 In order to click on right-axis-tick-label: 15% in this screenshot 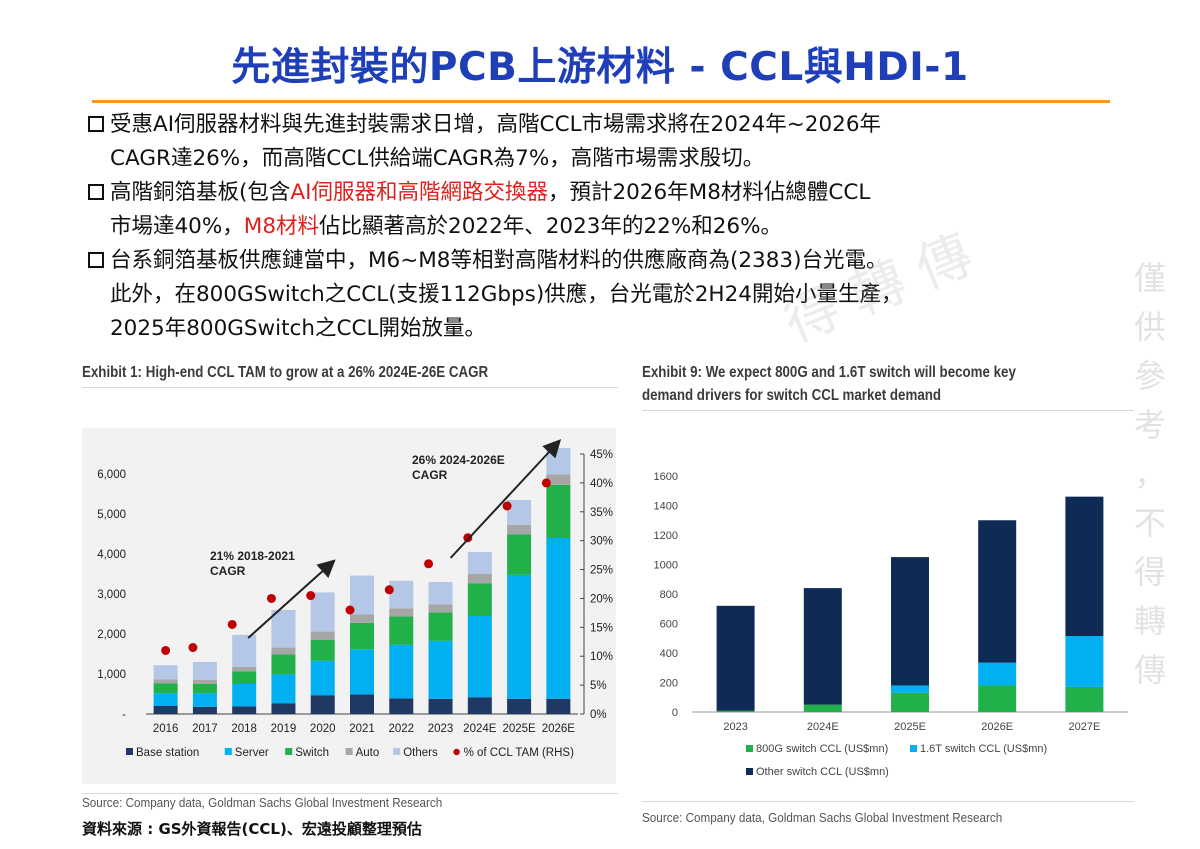, I will do `click(601, 628)`.